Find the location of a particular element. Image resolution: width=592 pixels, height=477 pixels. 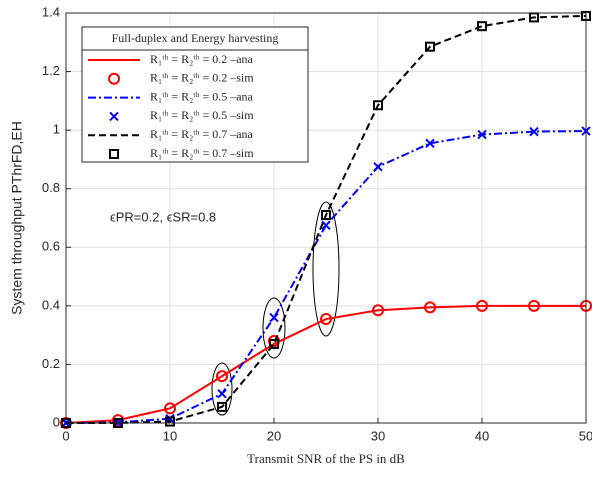

y-tick-label: 0 is located at coordinates (56, 421).